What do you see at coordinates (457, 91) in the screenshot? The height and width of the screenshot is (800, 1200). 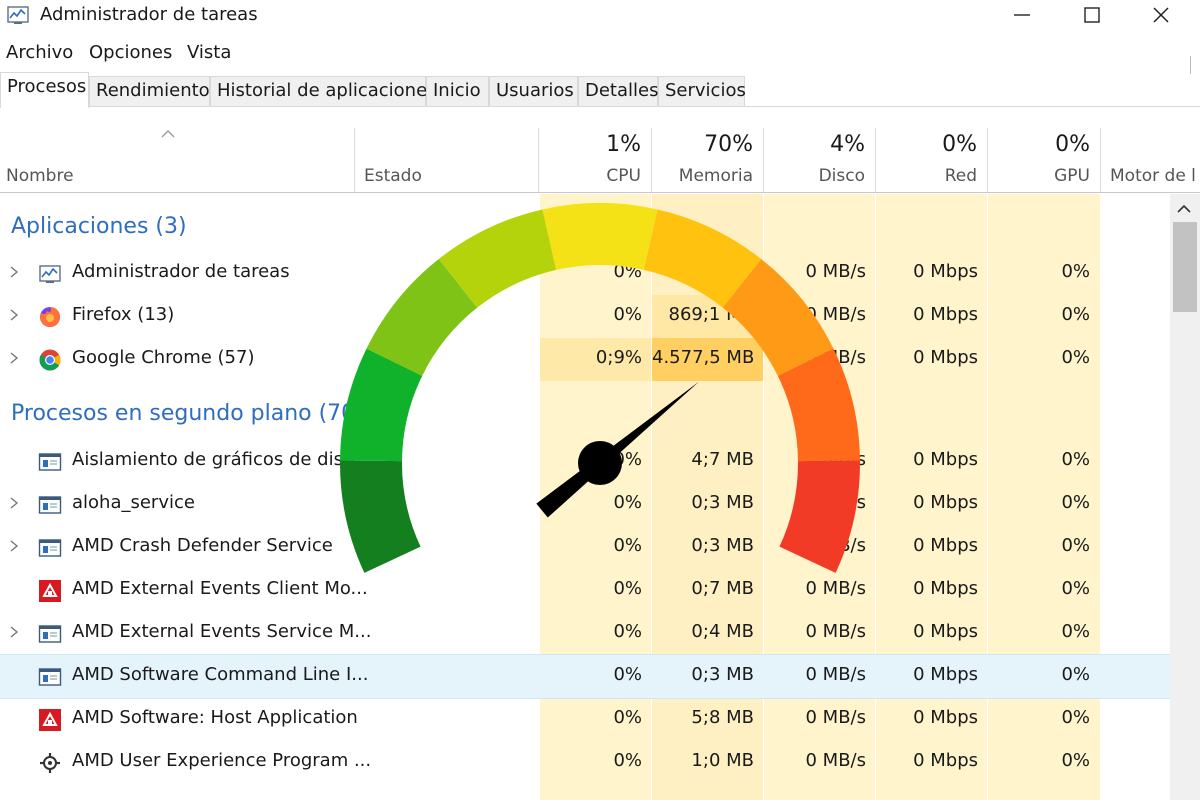 I see `tab-inicio: Inicio` at bounding box center [457, 91].